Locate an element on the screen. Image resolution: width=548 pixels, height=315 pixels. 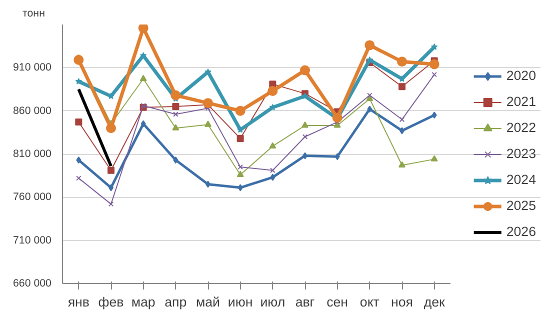
x-tick-label: июн is located at coordinates (240, 302).